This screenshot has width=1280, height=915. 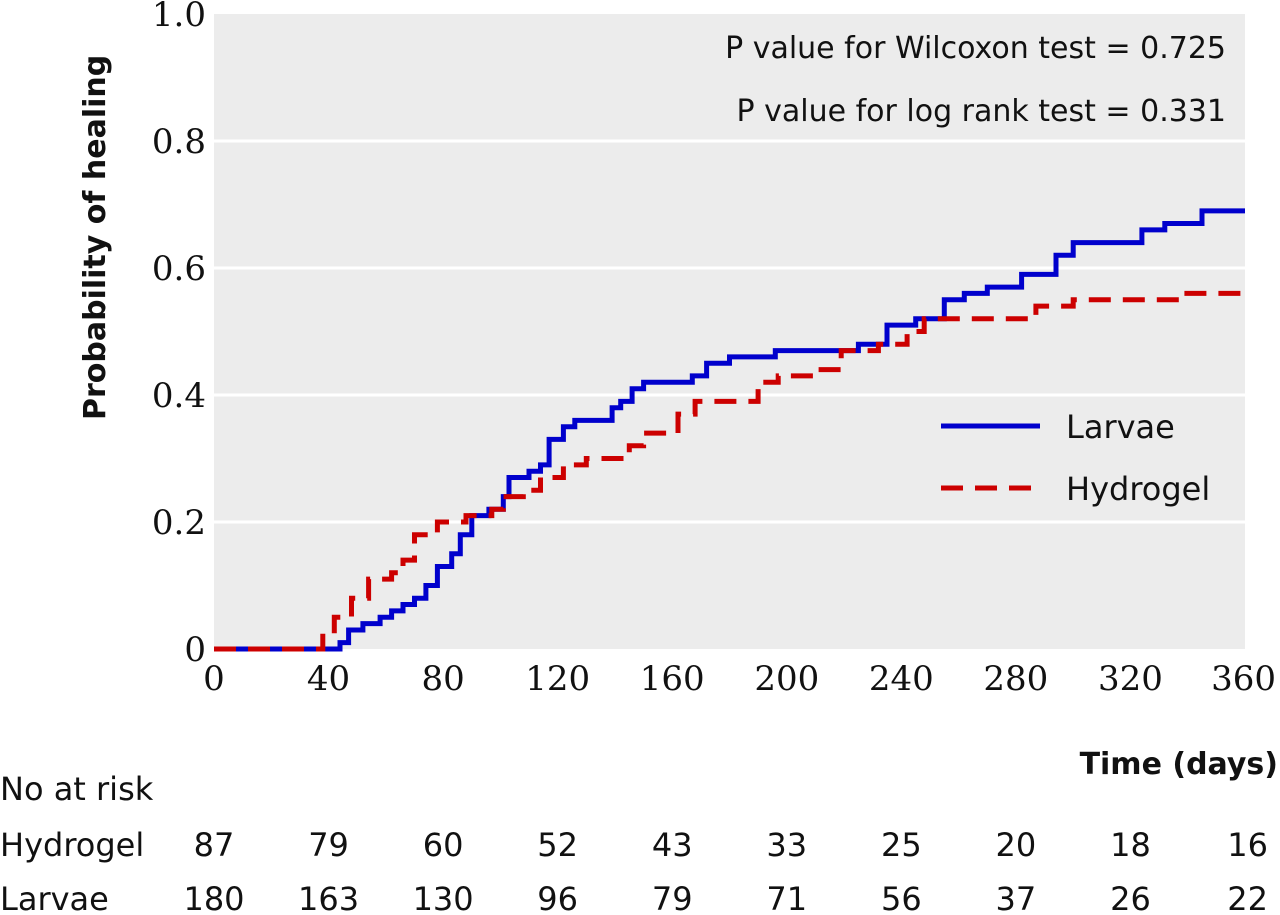 I want to click on at-risk-value: 96, so click(x=557, y=897).